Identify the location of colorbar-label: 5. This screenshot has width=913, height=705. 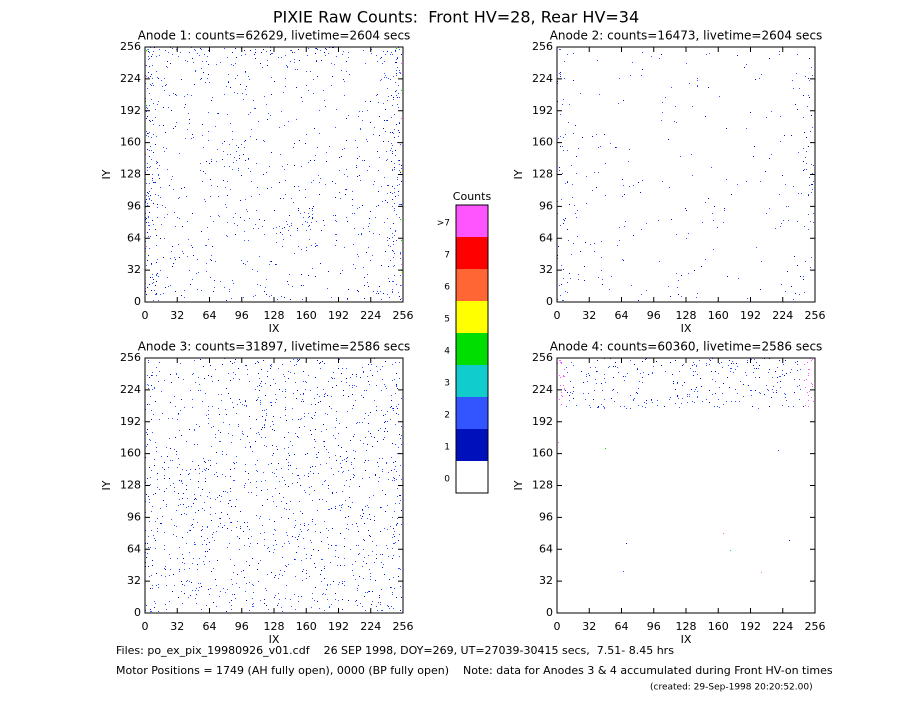
(447, 320).